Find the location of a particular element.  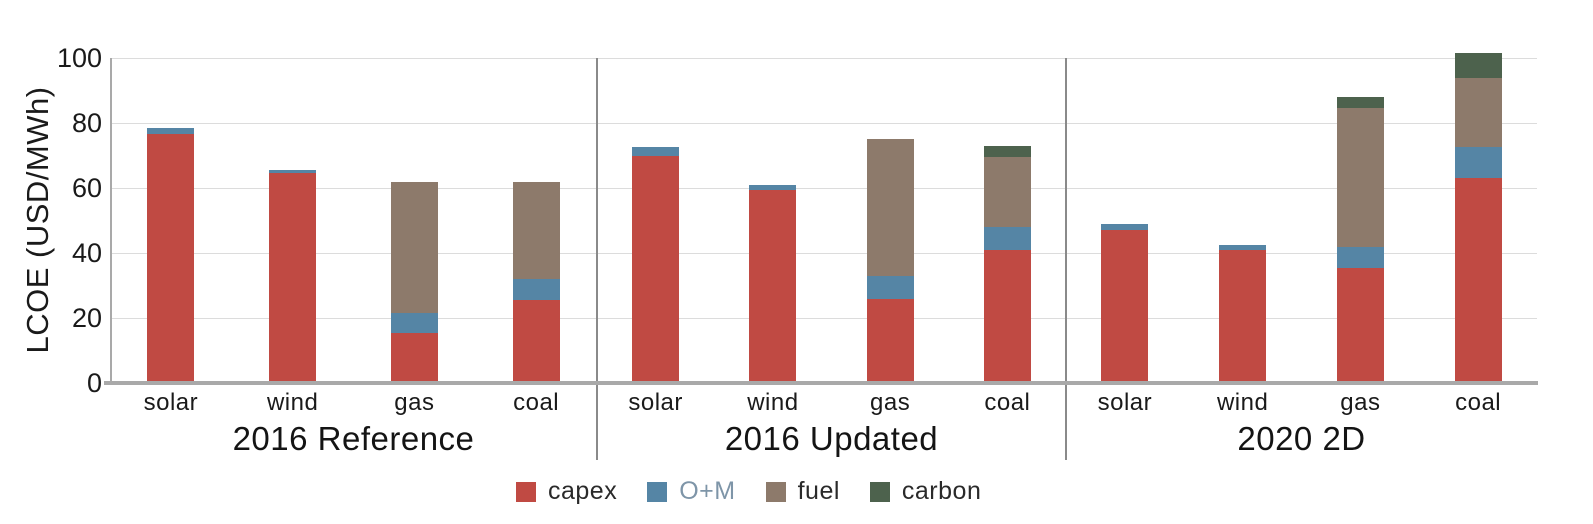

legend-swatch-carbon is located at coordinates (879, 491).